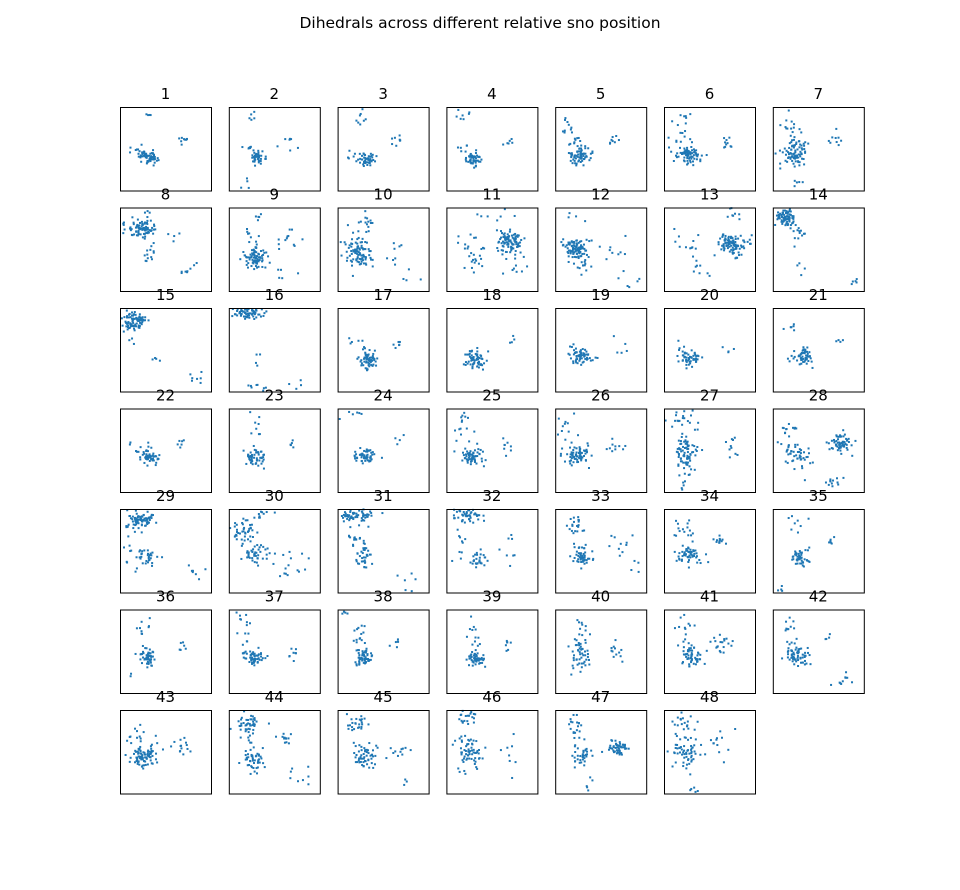 Image resolution: width=960 pixels, height=890 pixels. What do you see at coordinates (818, 597) in the screenshot?
I see `subplot-title: 42` at bounding box center [818, 597].